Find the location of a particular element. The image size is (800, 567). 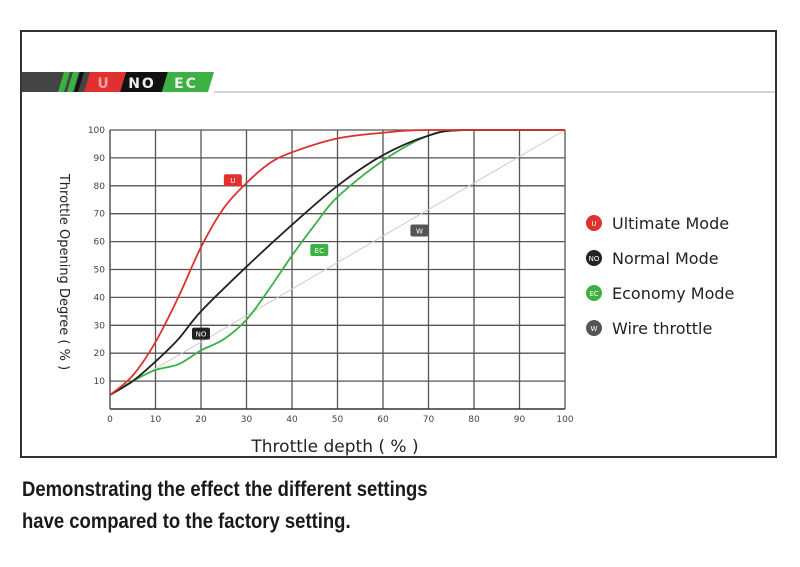

x-tick-label: 80 is located at coordinates (474, 420).